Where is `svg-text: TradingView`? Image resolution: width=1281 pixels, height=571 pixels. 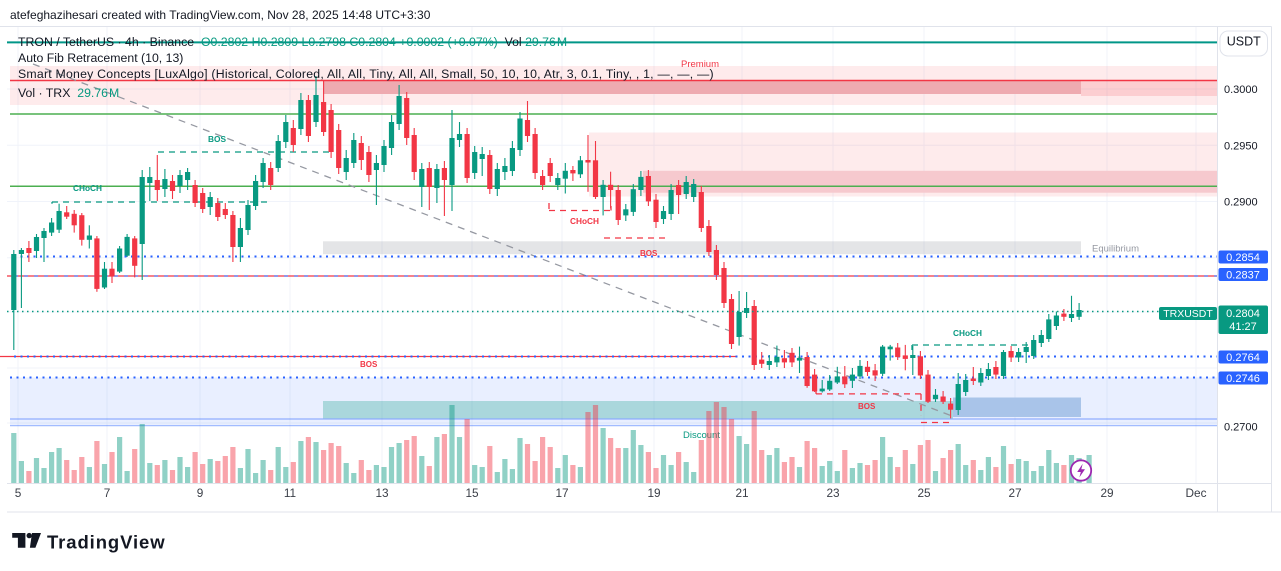 svg-text: TradingView is located at coordinates (106, 542).